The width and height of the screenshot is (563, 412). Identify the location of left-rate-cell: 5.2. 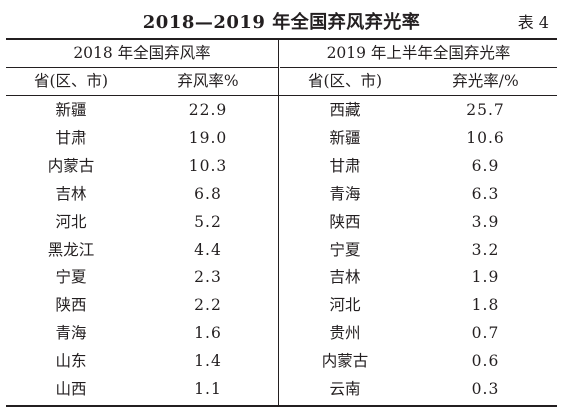
(208, 221).